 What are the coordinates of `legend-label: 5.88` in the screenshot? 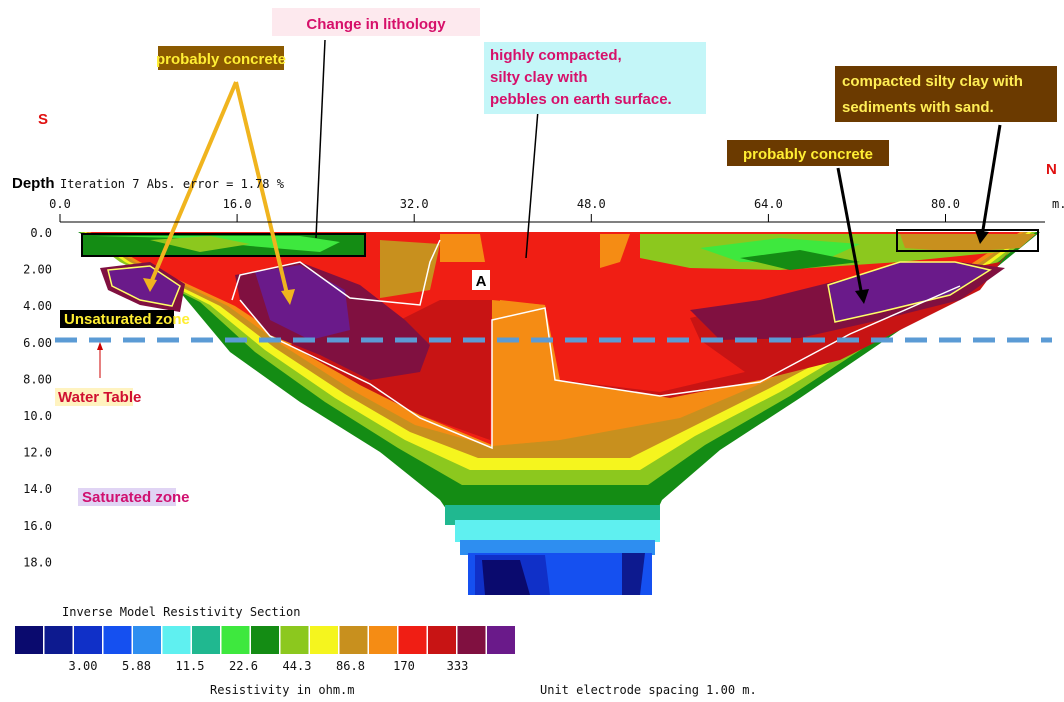 It's located at (136, 666).